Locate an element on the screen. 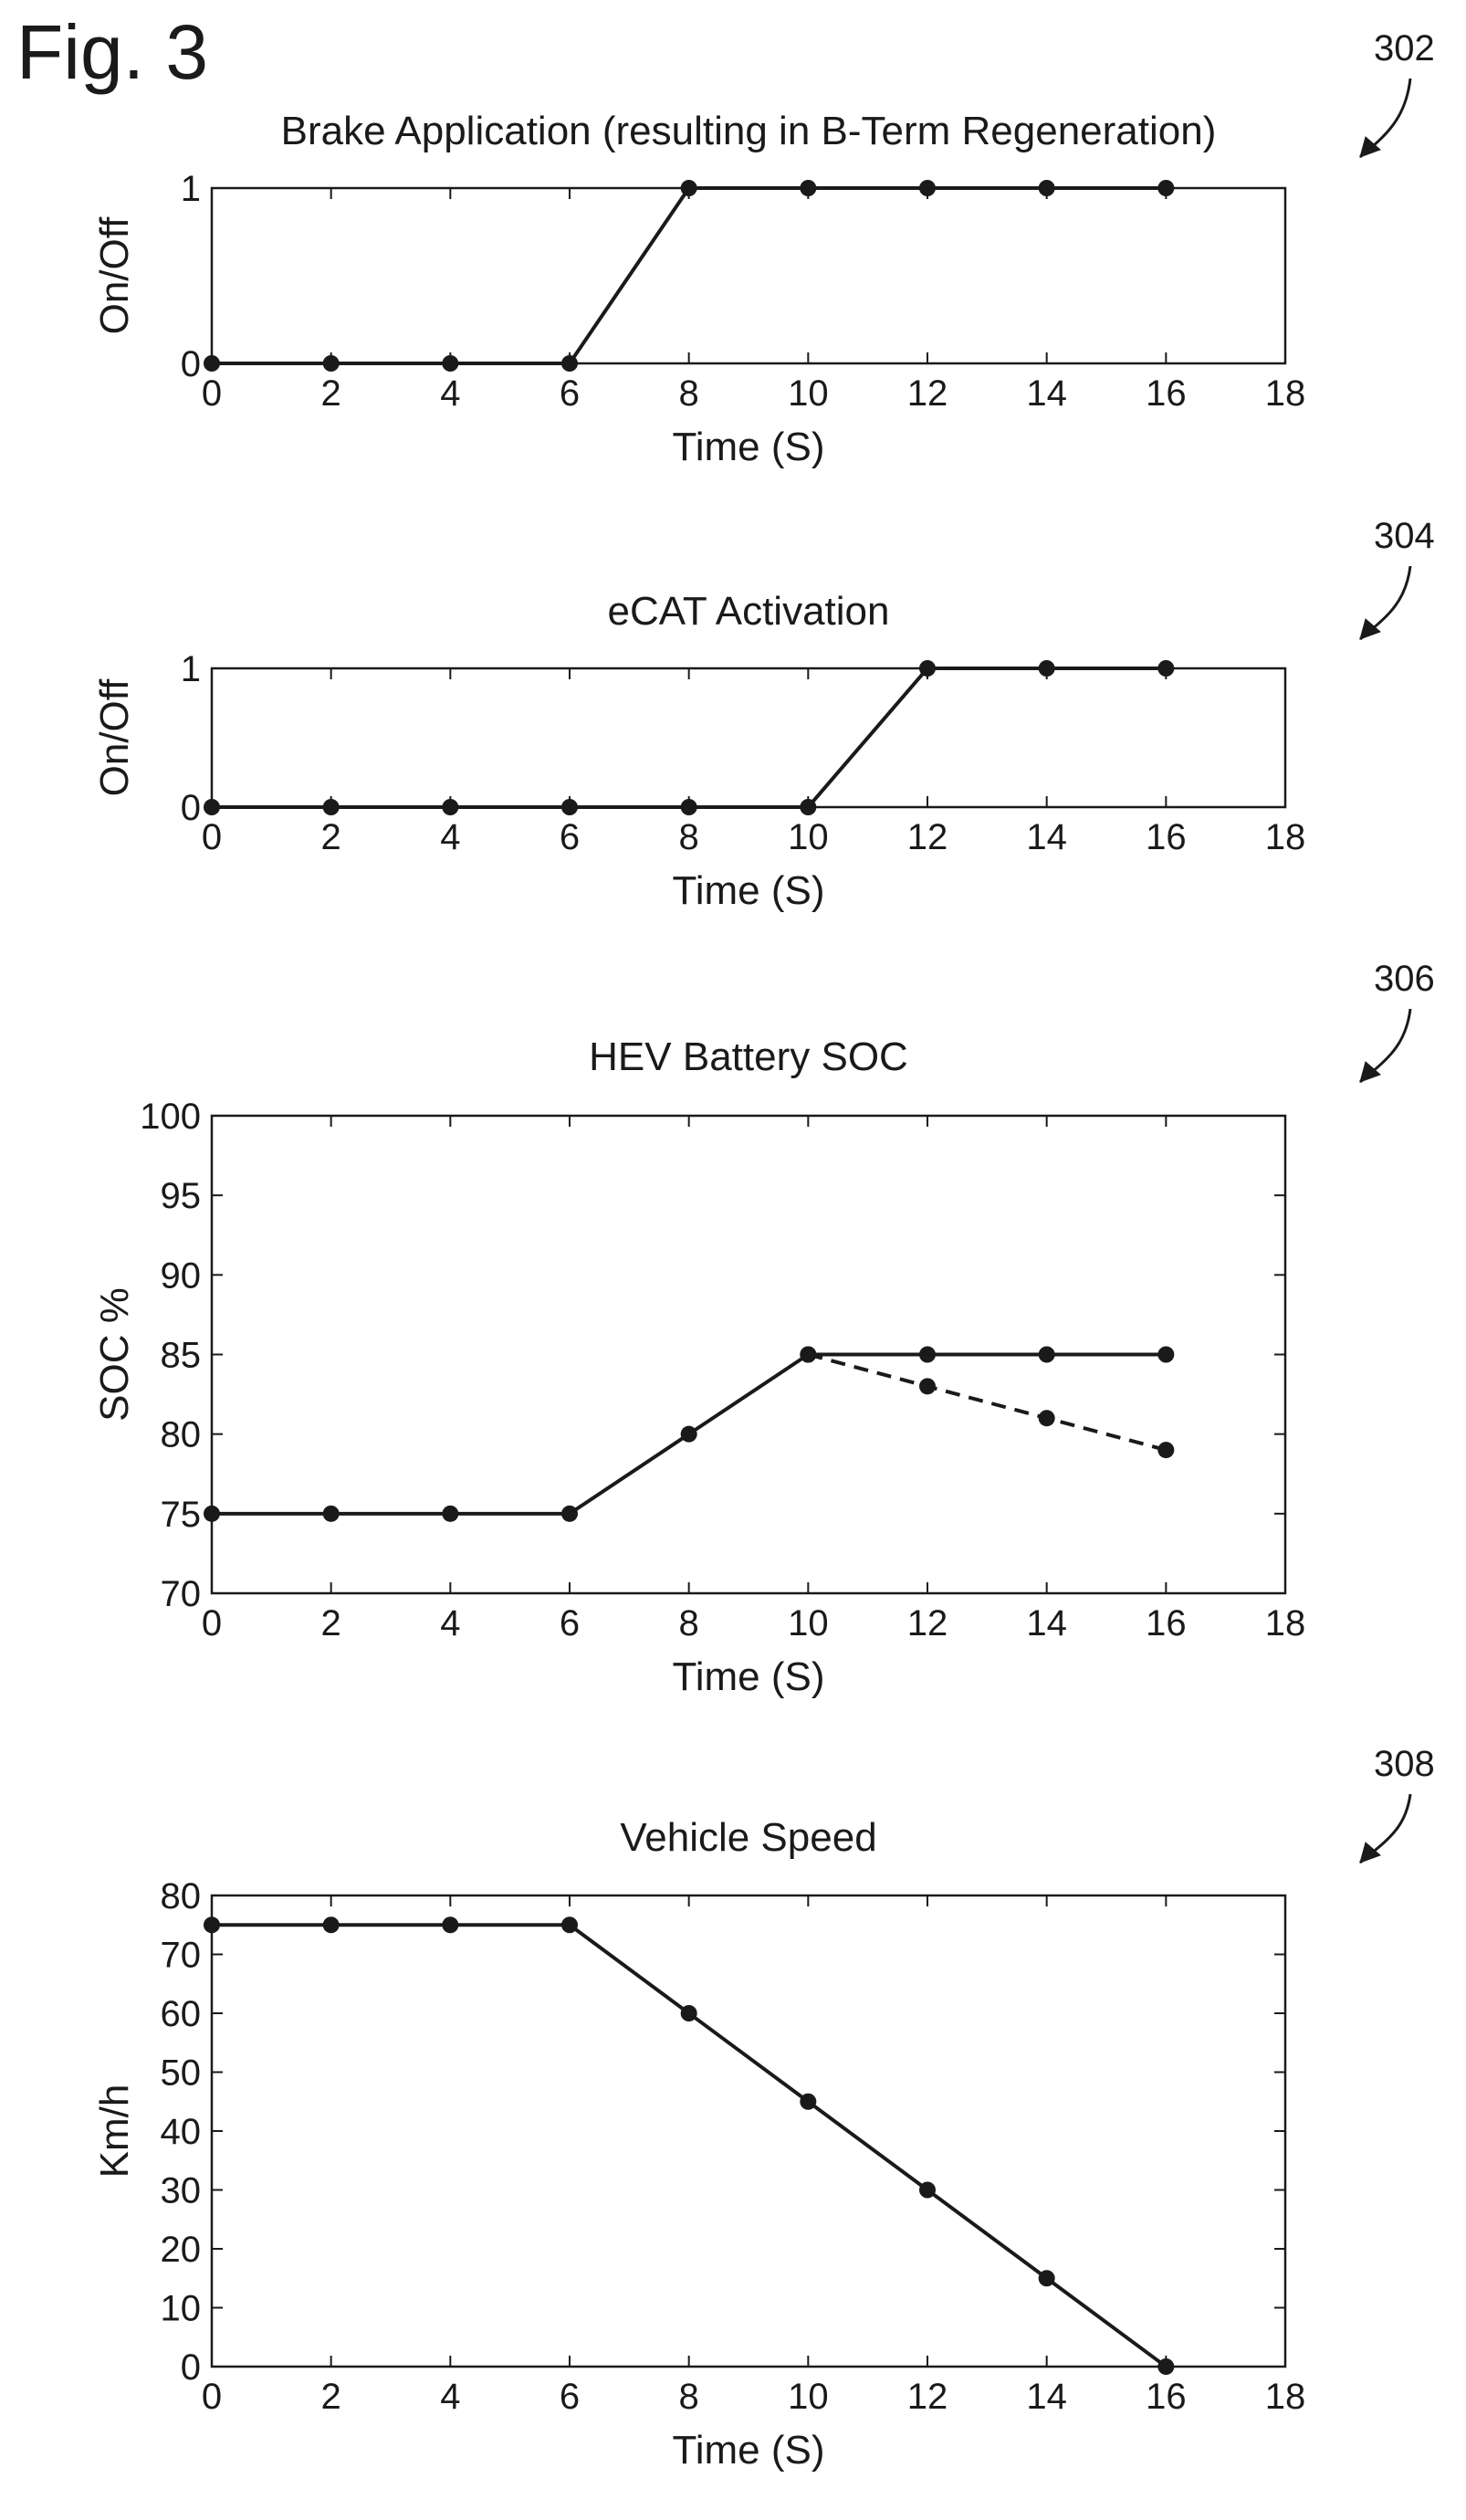 This screenshot has width=1466, height=2520. y-tick-label: 95 is located at coordinates (181, 1196).